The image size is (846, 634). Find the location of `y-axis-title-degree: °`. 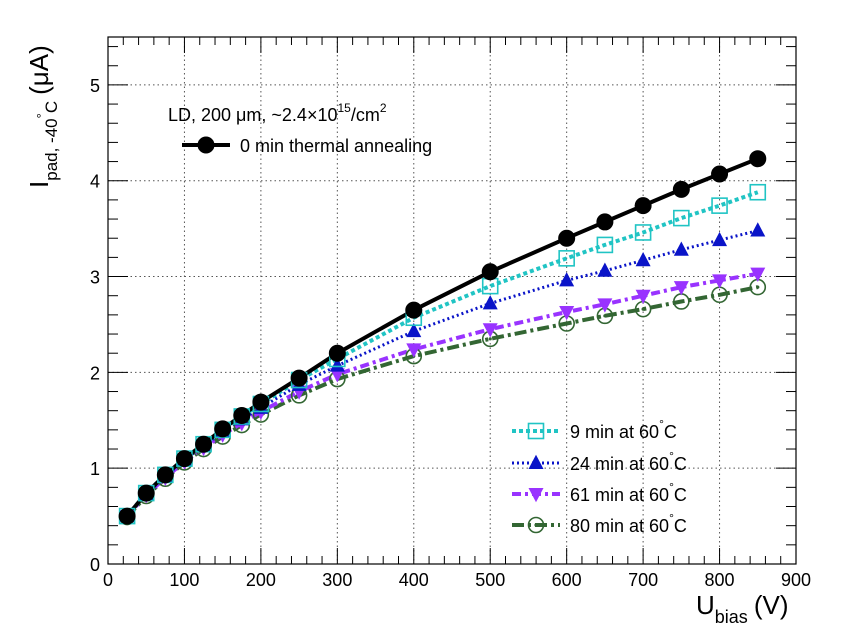

y-axis-title-degree: ° is located at coordinates (41, 115).